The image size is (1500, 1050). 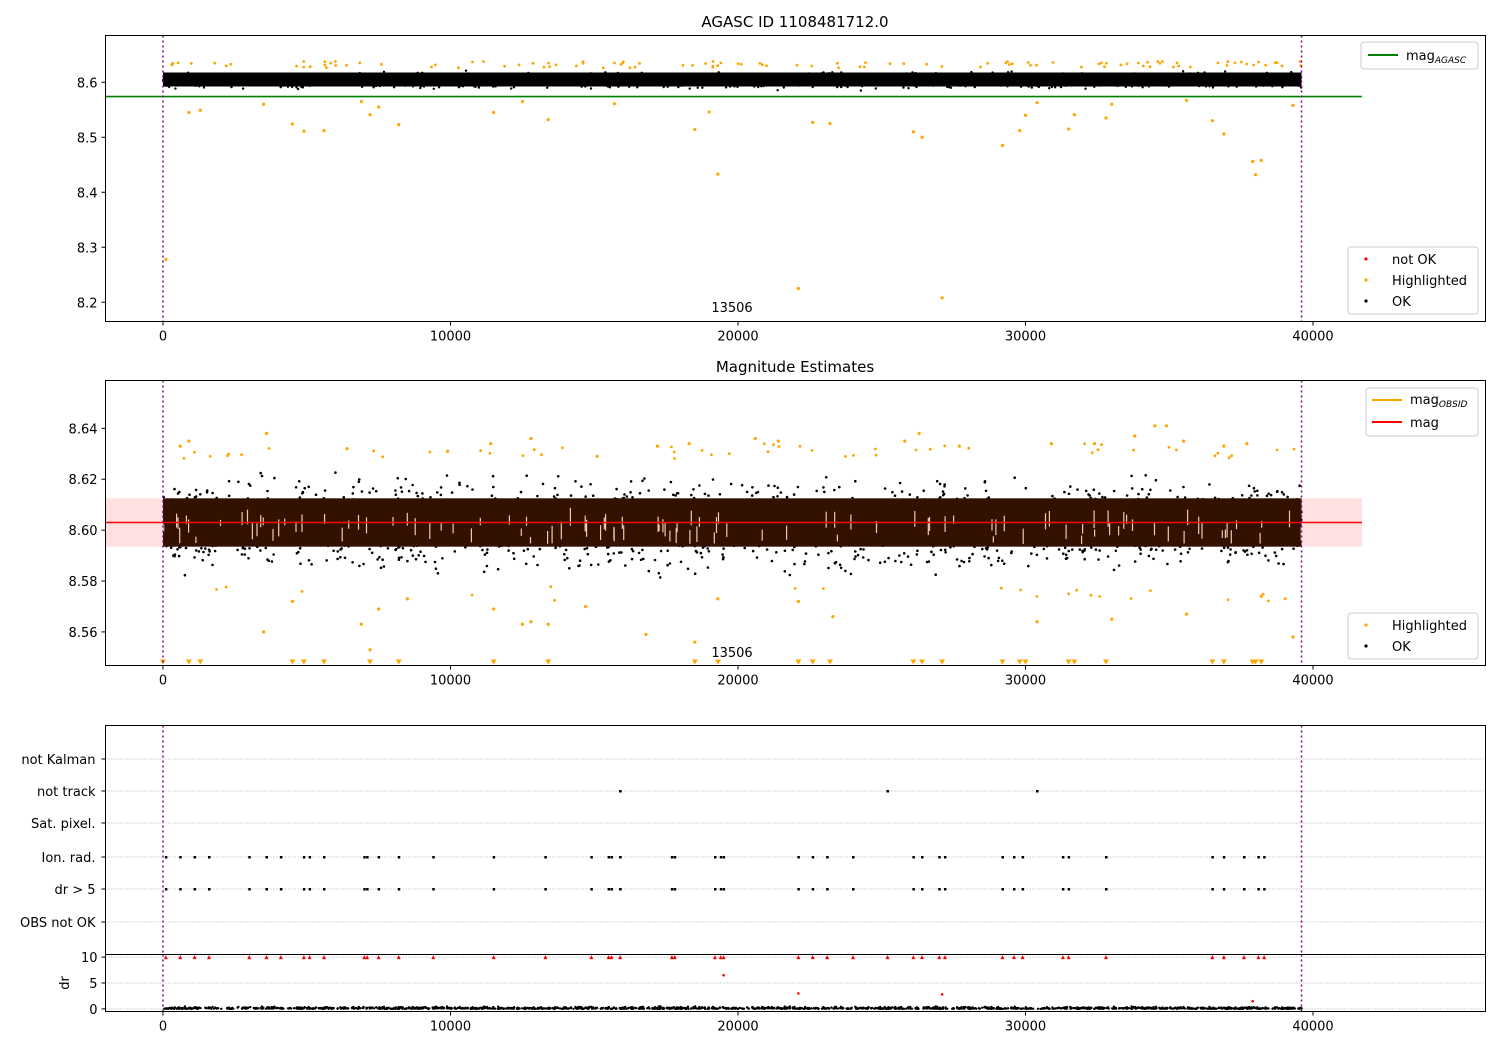 I want to click on p1-xtick-label-4: 40000, so click(x=1312, y=337).